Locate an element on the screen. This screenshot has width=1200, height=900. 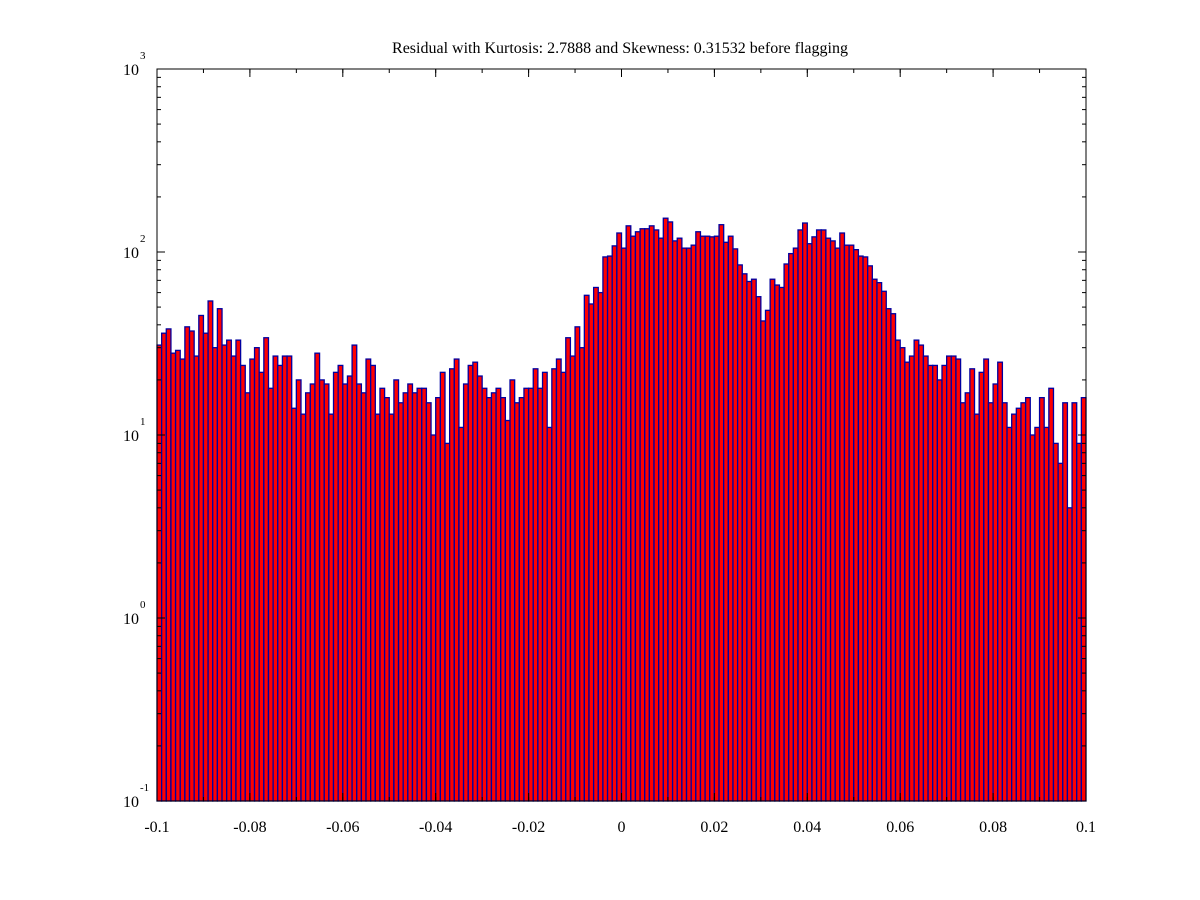
x-tick-label: -0.1 is located at coordinates (156, 827).